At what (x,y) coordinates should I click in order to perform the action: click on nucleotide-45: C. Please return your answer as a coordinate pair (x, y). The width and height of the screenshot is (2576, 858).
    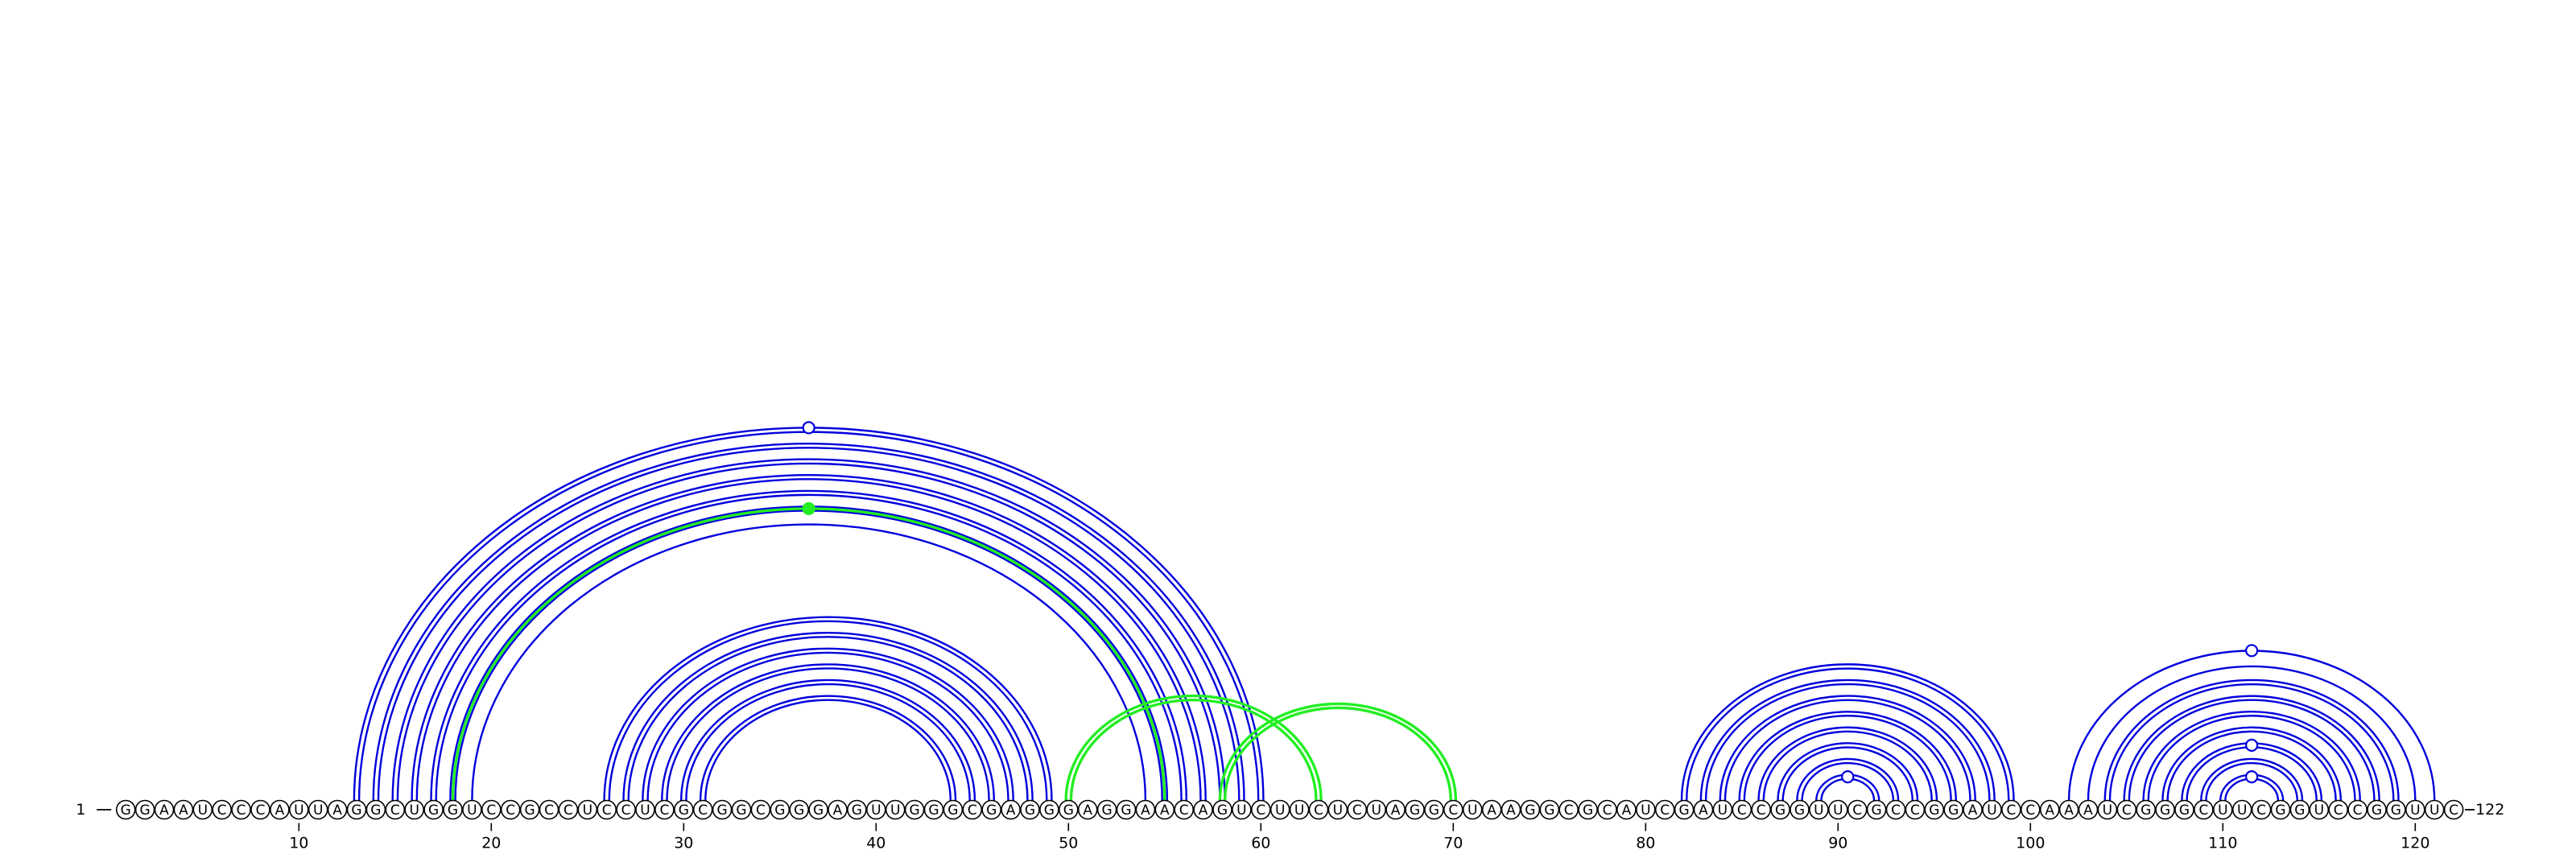
    Looking at the image, I should click on (972, 809).